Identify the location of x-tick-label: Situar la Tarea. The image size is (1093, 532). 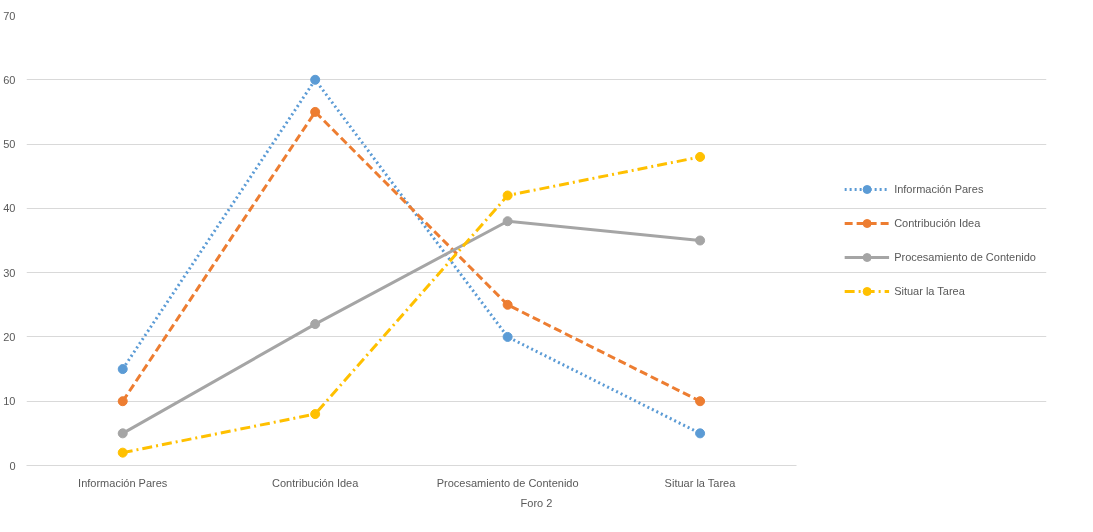
(700, 482).